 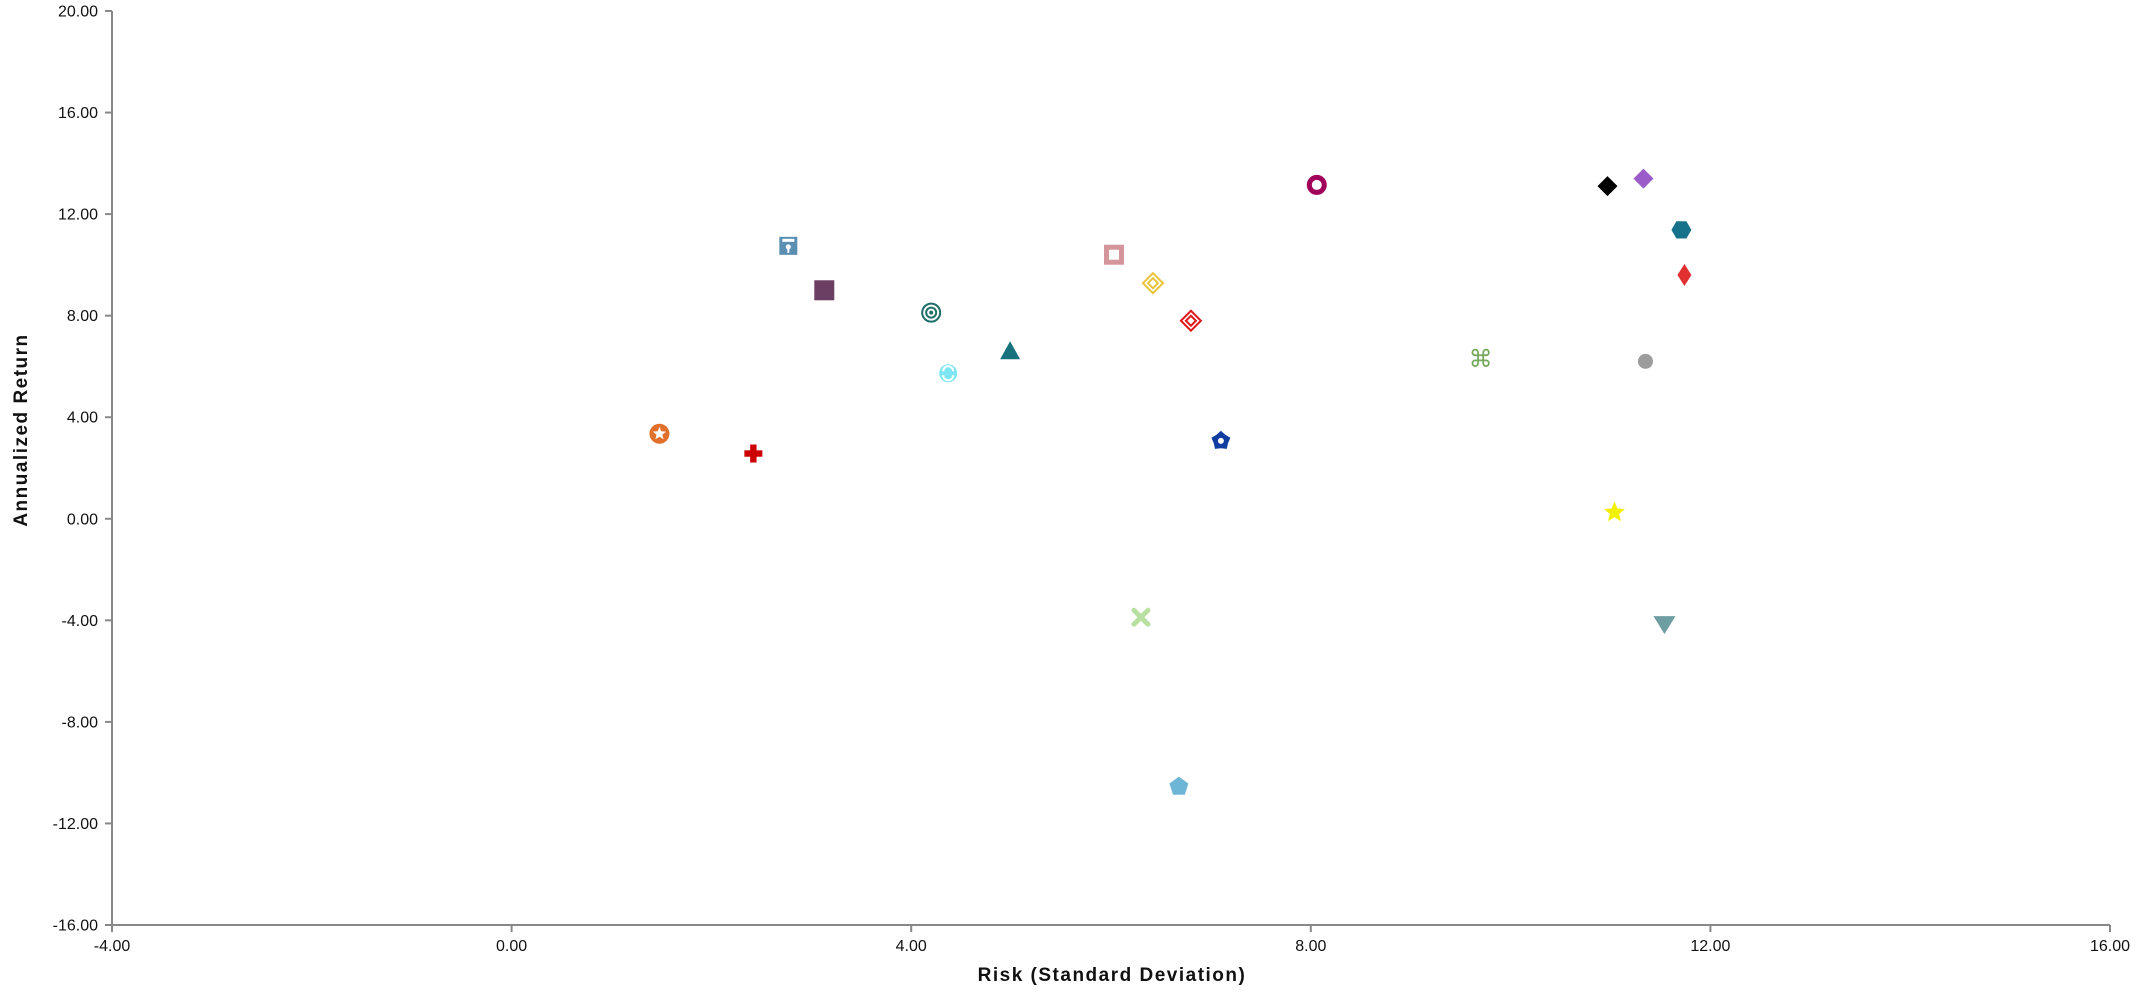 What do you see at coordinates (75, 824) in the screenshot?
I see `y-tick-label: -12.00` at bounding box center [75, 824].